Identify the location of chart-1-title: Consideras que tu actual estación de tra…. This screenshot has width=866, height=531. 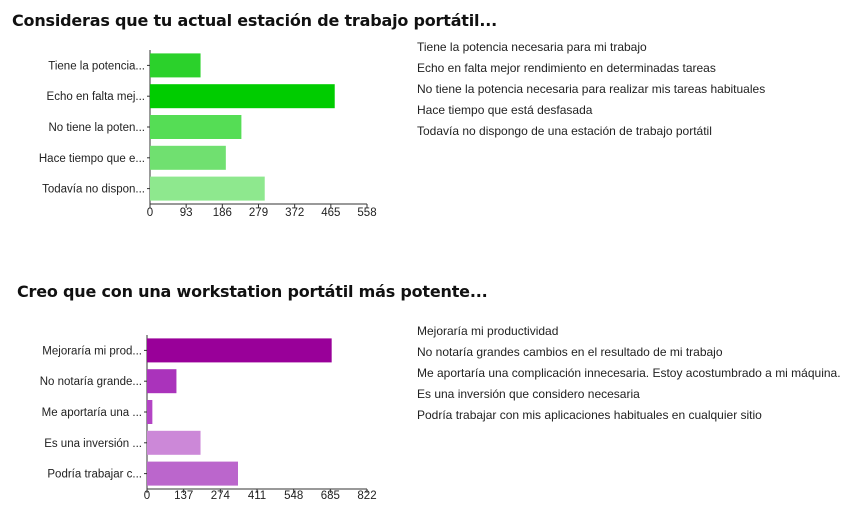
(254, 20).